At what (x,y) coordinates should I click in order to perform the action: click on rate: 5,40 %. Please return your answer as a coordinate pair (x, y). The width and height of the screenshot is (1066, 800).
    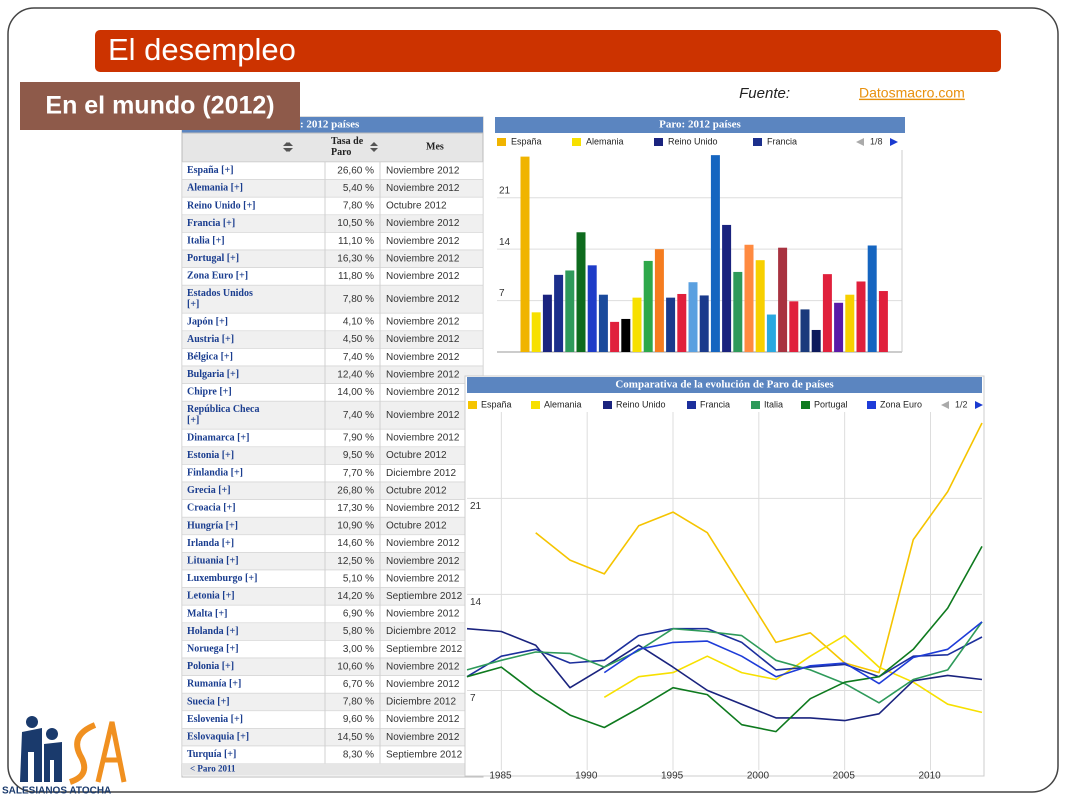
    Looking at the image, I should click on (358, 188).